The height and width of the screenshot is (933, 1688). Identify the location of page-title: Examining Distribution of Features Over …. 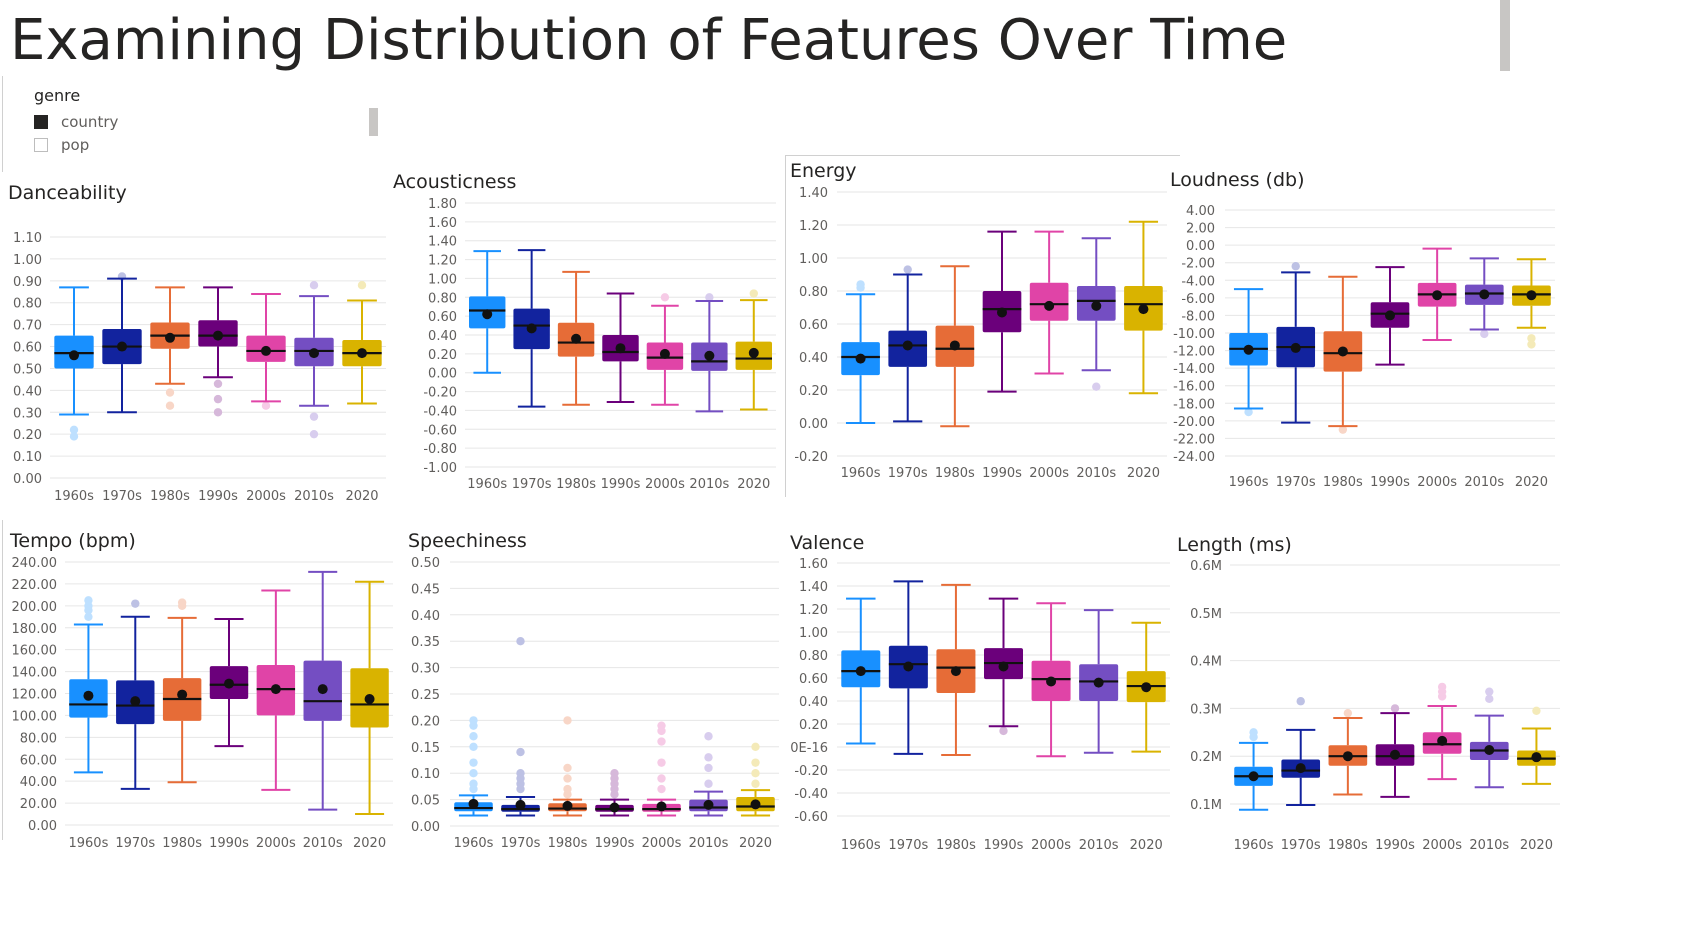
(649, 40).